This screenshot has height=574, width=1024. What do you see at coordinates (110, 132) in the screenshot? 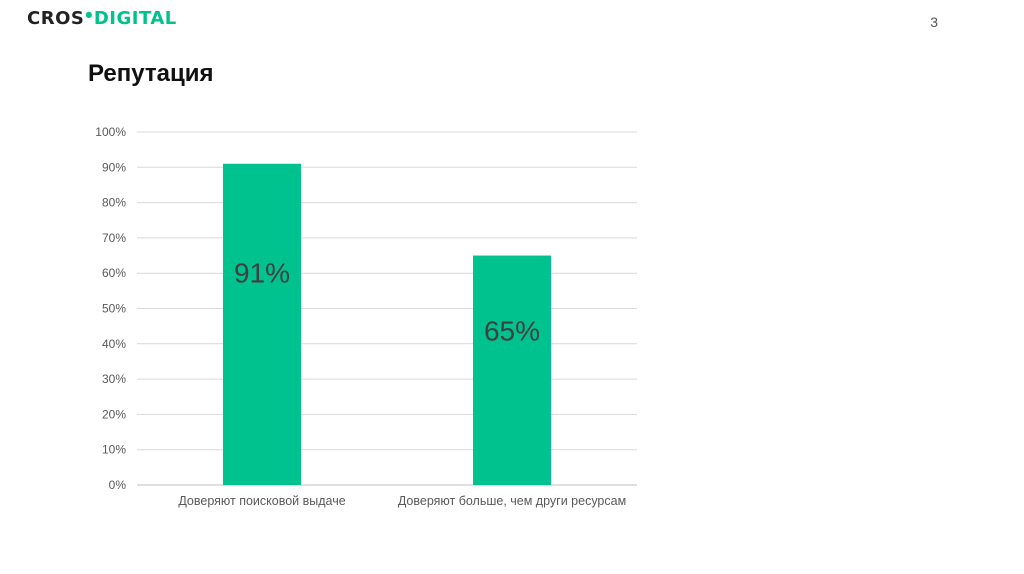
I see `y-tick-label: 100%` at bounding box center [110, 132].